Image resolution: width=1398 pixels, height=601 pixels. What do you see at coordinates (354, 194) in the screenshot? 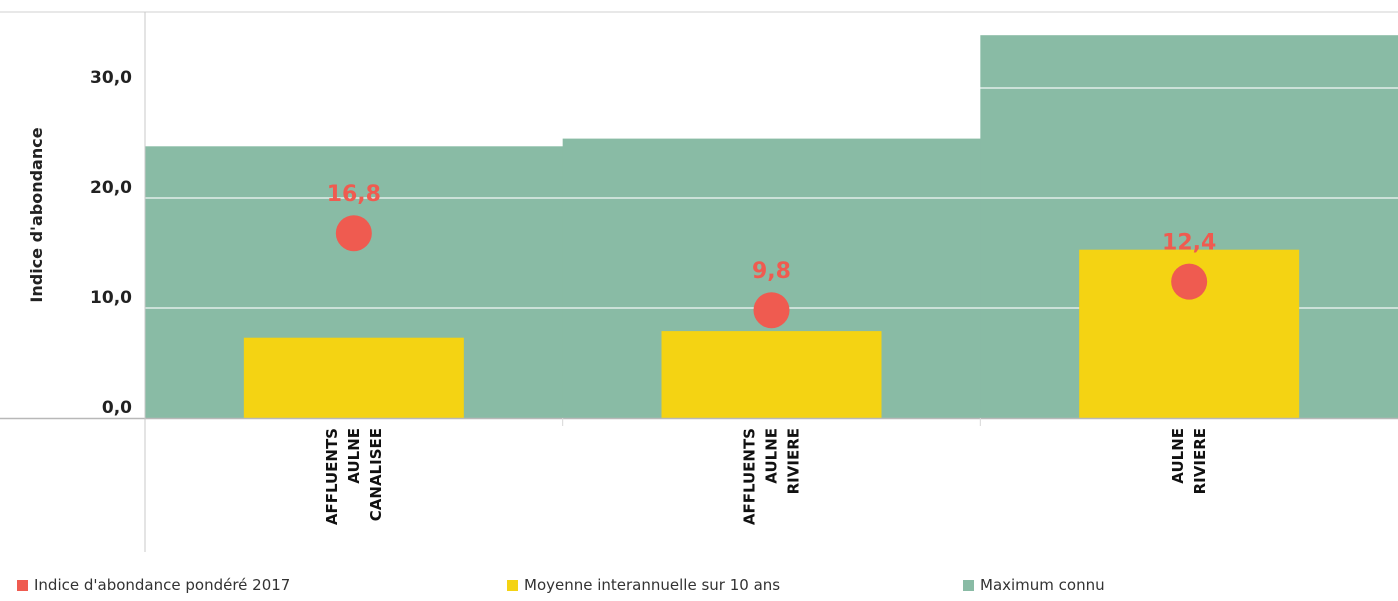
I see `data-label: 16,8` at bounding box center [354, 194].